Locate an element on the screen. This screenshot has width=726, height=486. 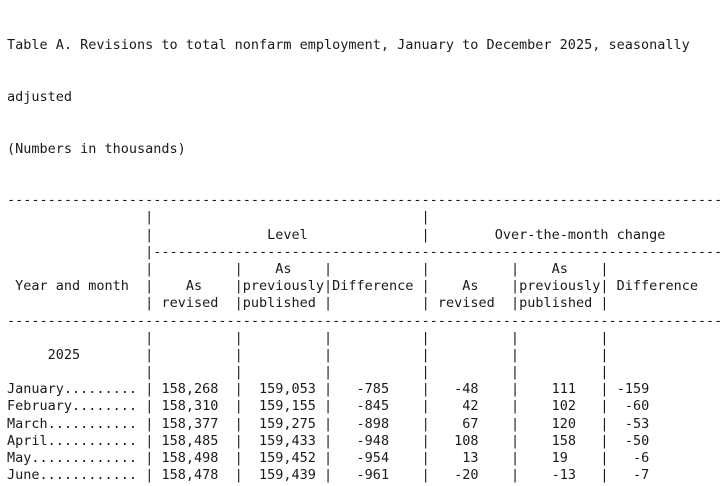
level-as-previously-published: 159,452 is located at coordinates (283, 458).